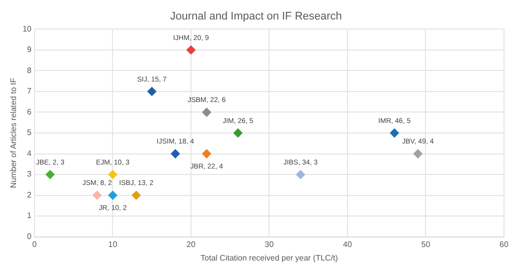 The image size is (520, 272). I want to click on y-tick-label: 7, so click(29, 91).